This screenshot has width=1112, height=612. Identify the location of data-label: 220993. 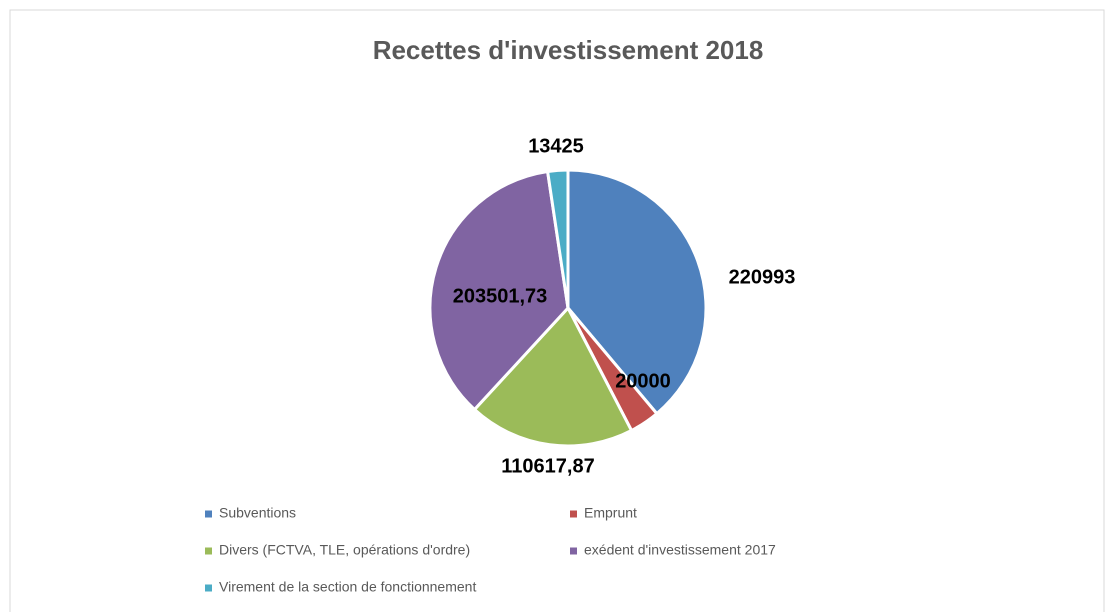
(762, 277).